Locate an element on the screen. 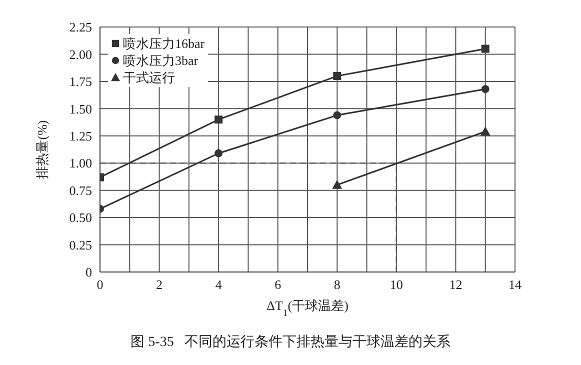 The height and width of the screenshot is (365, 581). x-tick-label: 4 is located at coordinates (218, 284).